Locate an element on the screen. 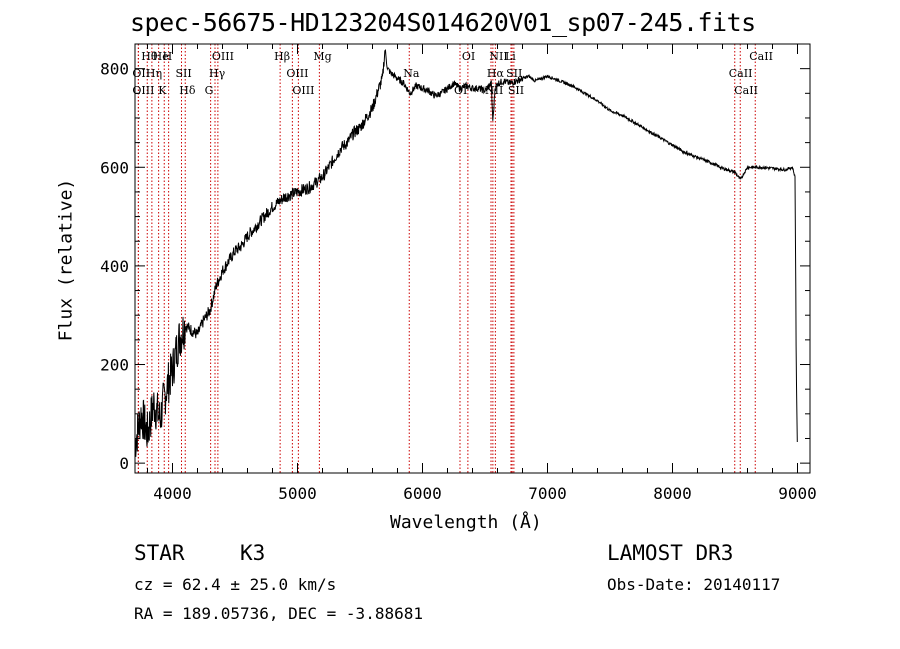  line-label-12: Hβ is located at coordinates (282, 56).